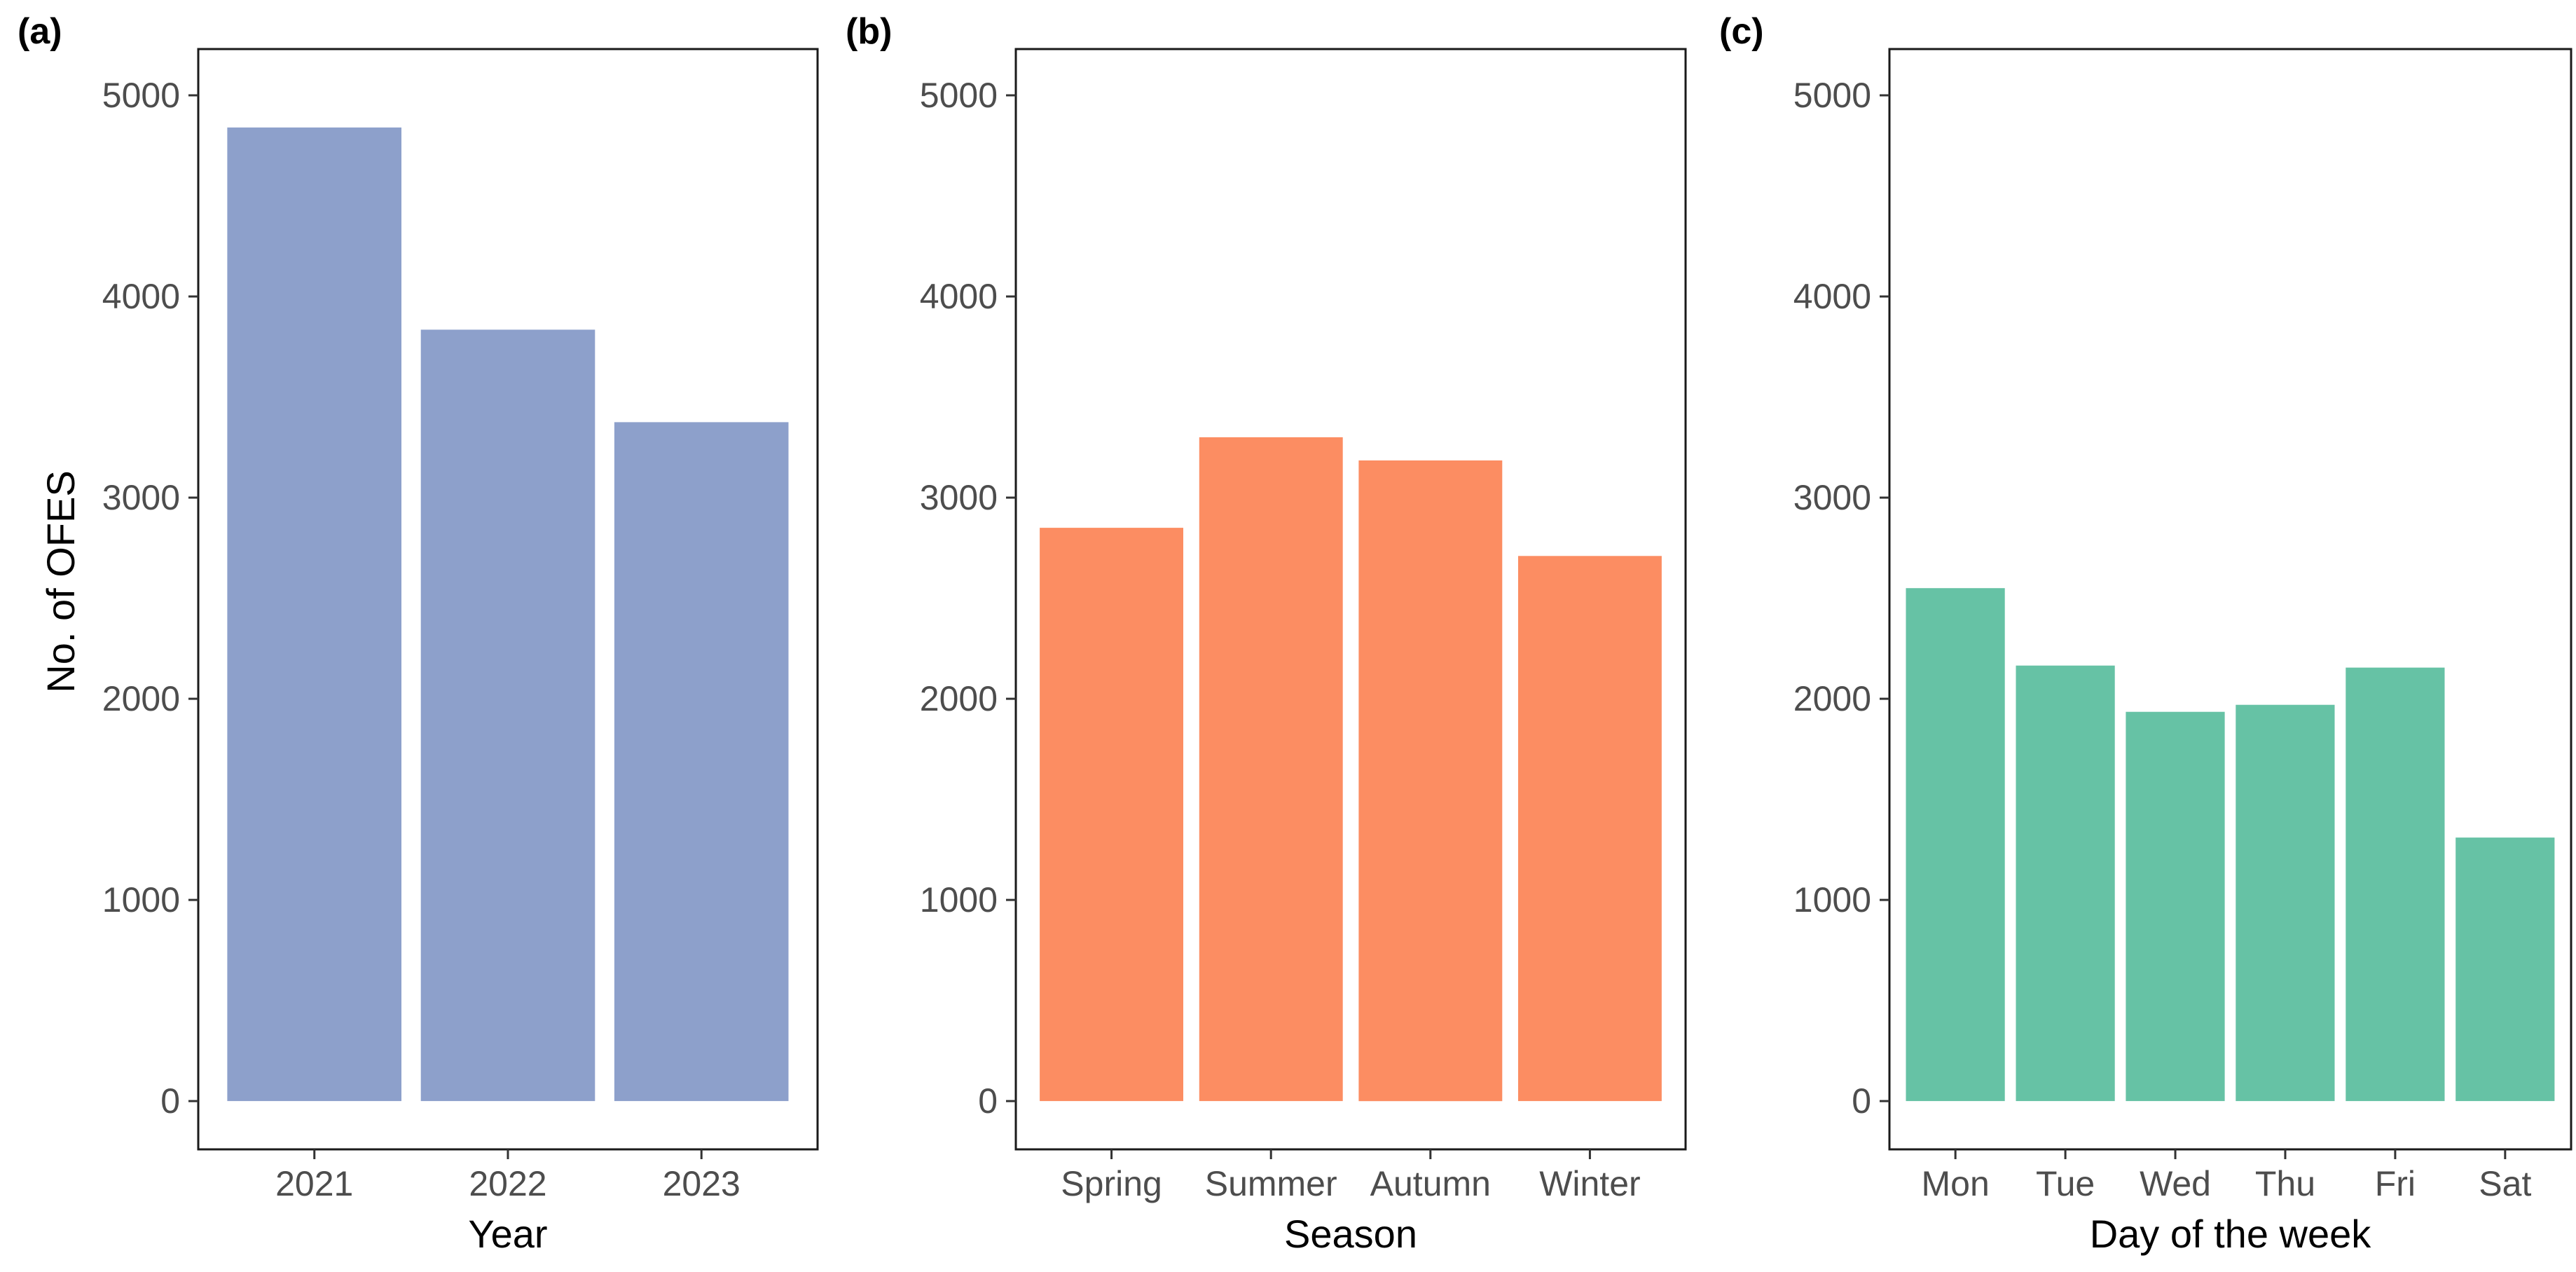 The image size is (2576, 1272). What do you see at coordinates (314, 1183) in the screenshot?
I see `x-tick-label: 2021` at bounding box center [314, 1183].